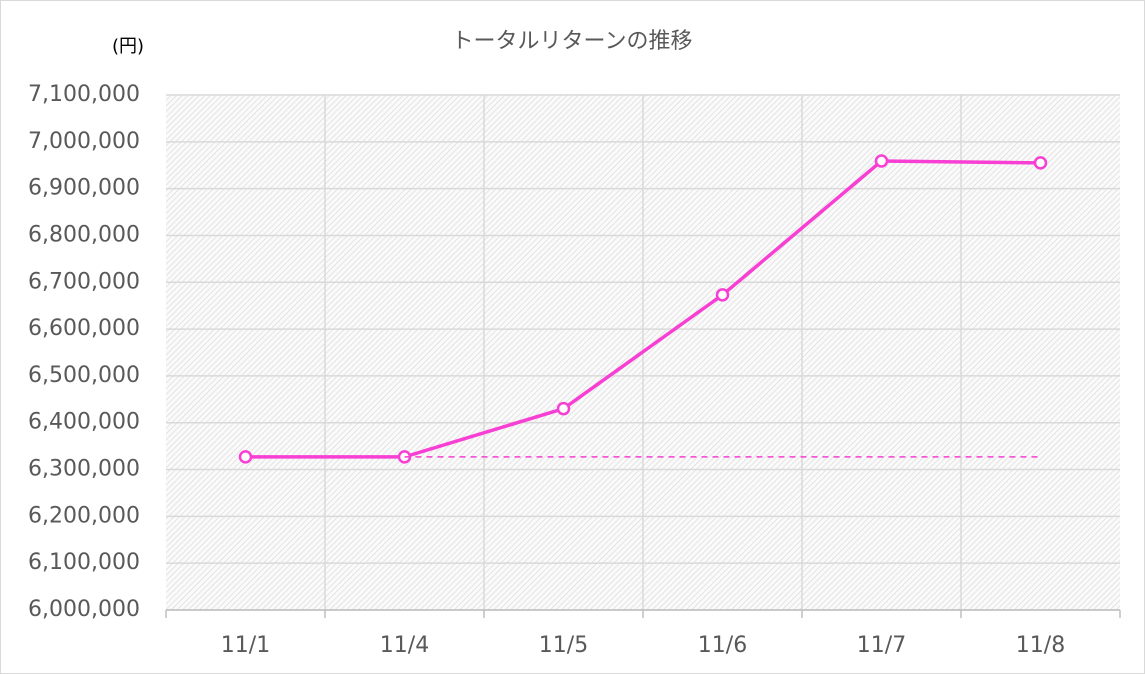  I want to click on y-unit-label: (円), so click(128, 46).